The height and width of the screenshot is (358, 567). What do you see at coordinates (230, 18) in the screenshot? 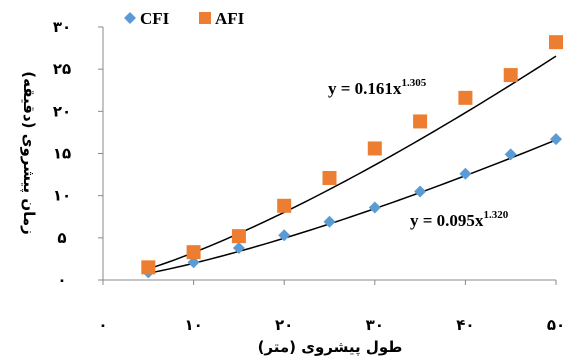
I see `legend-afi-label: AFI` at bounding box center [230, 18].